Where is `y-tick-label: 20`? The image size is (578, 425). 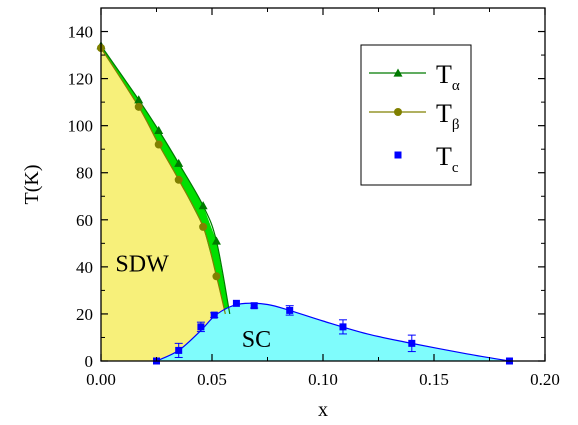
y-tick-label: 20 is located at coordinates (84, 314).